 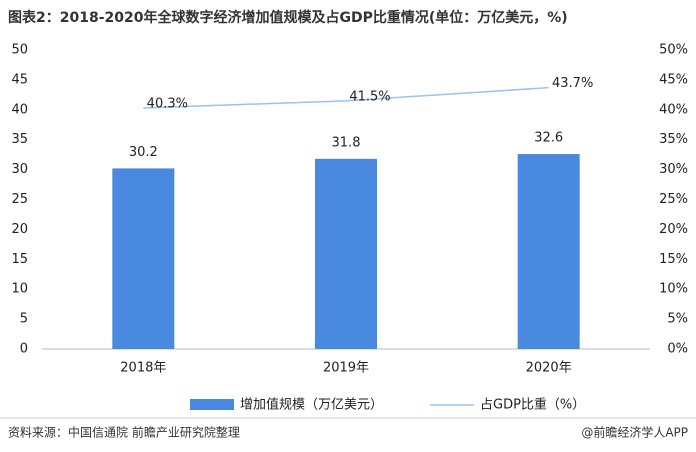 What do you see at coordinates (143, 368) in the screenshot?
I see `x-tick-label: 2018年` at bounding box center [143, 368].